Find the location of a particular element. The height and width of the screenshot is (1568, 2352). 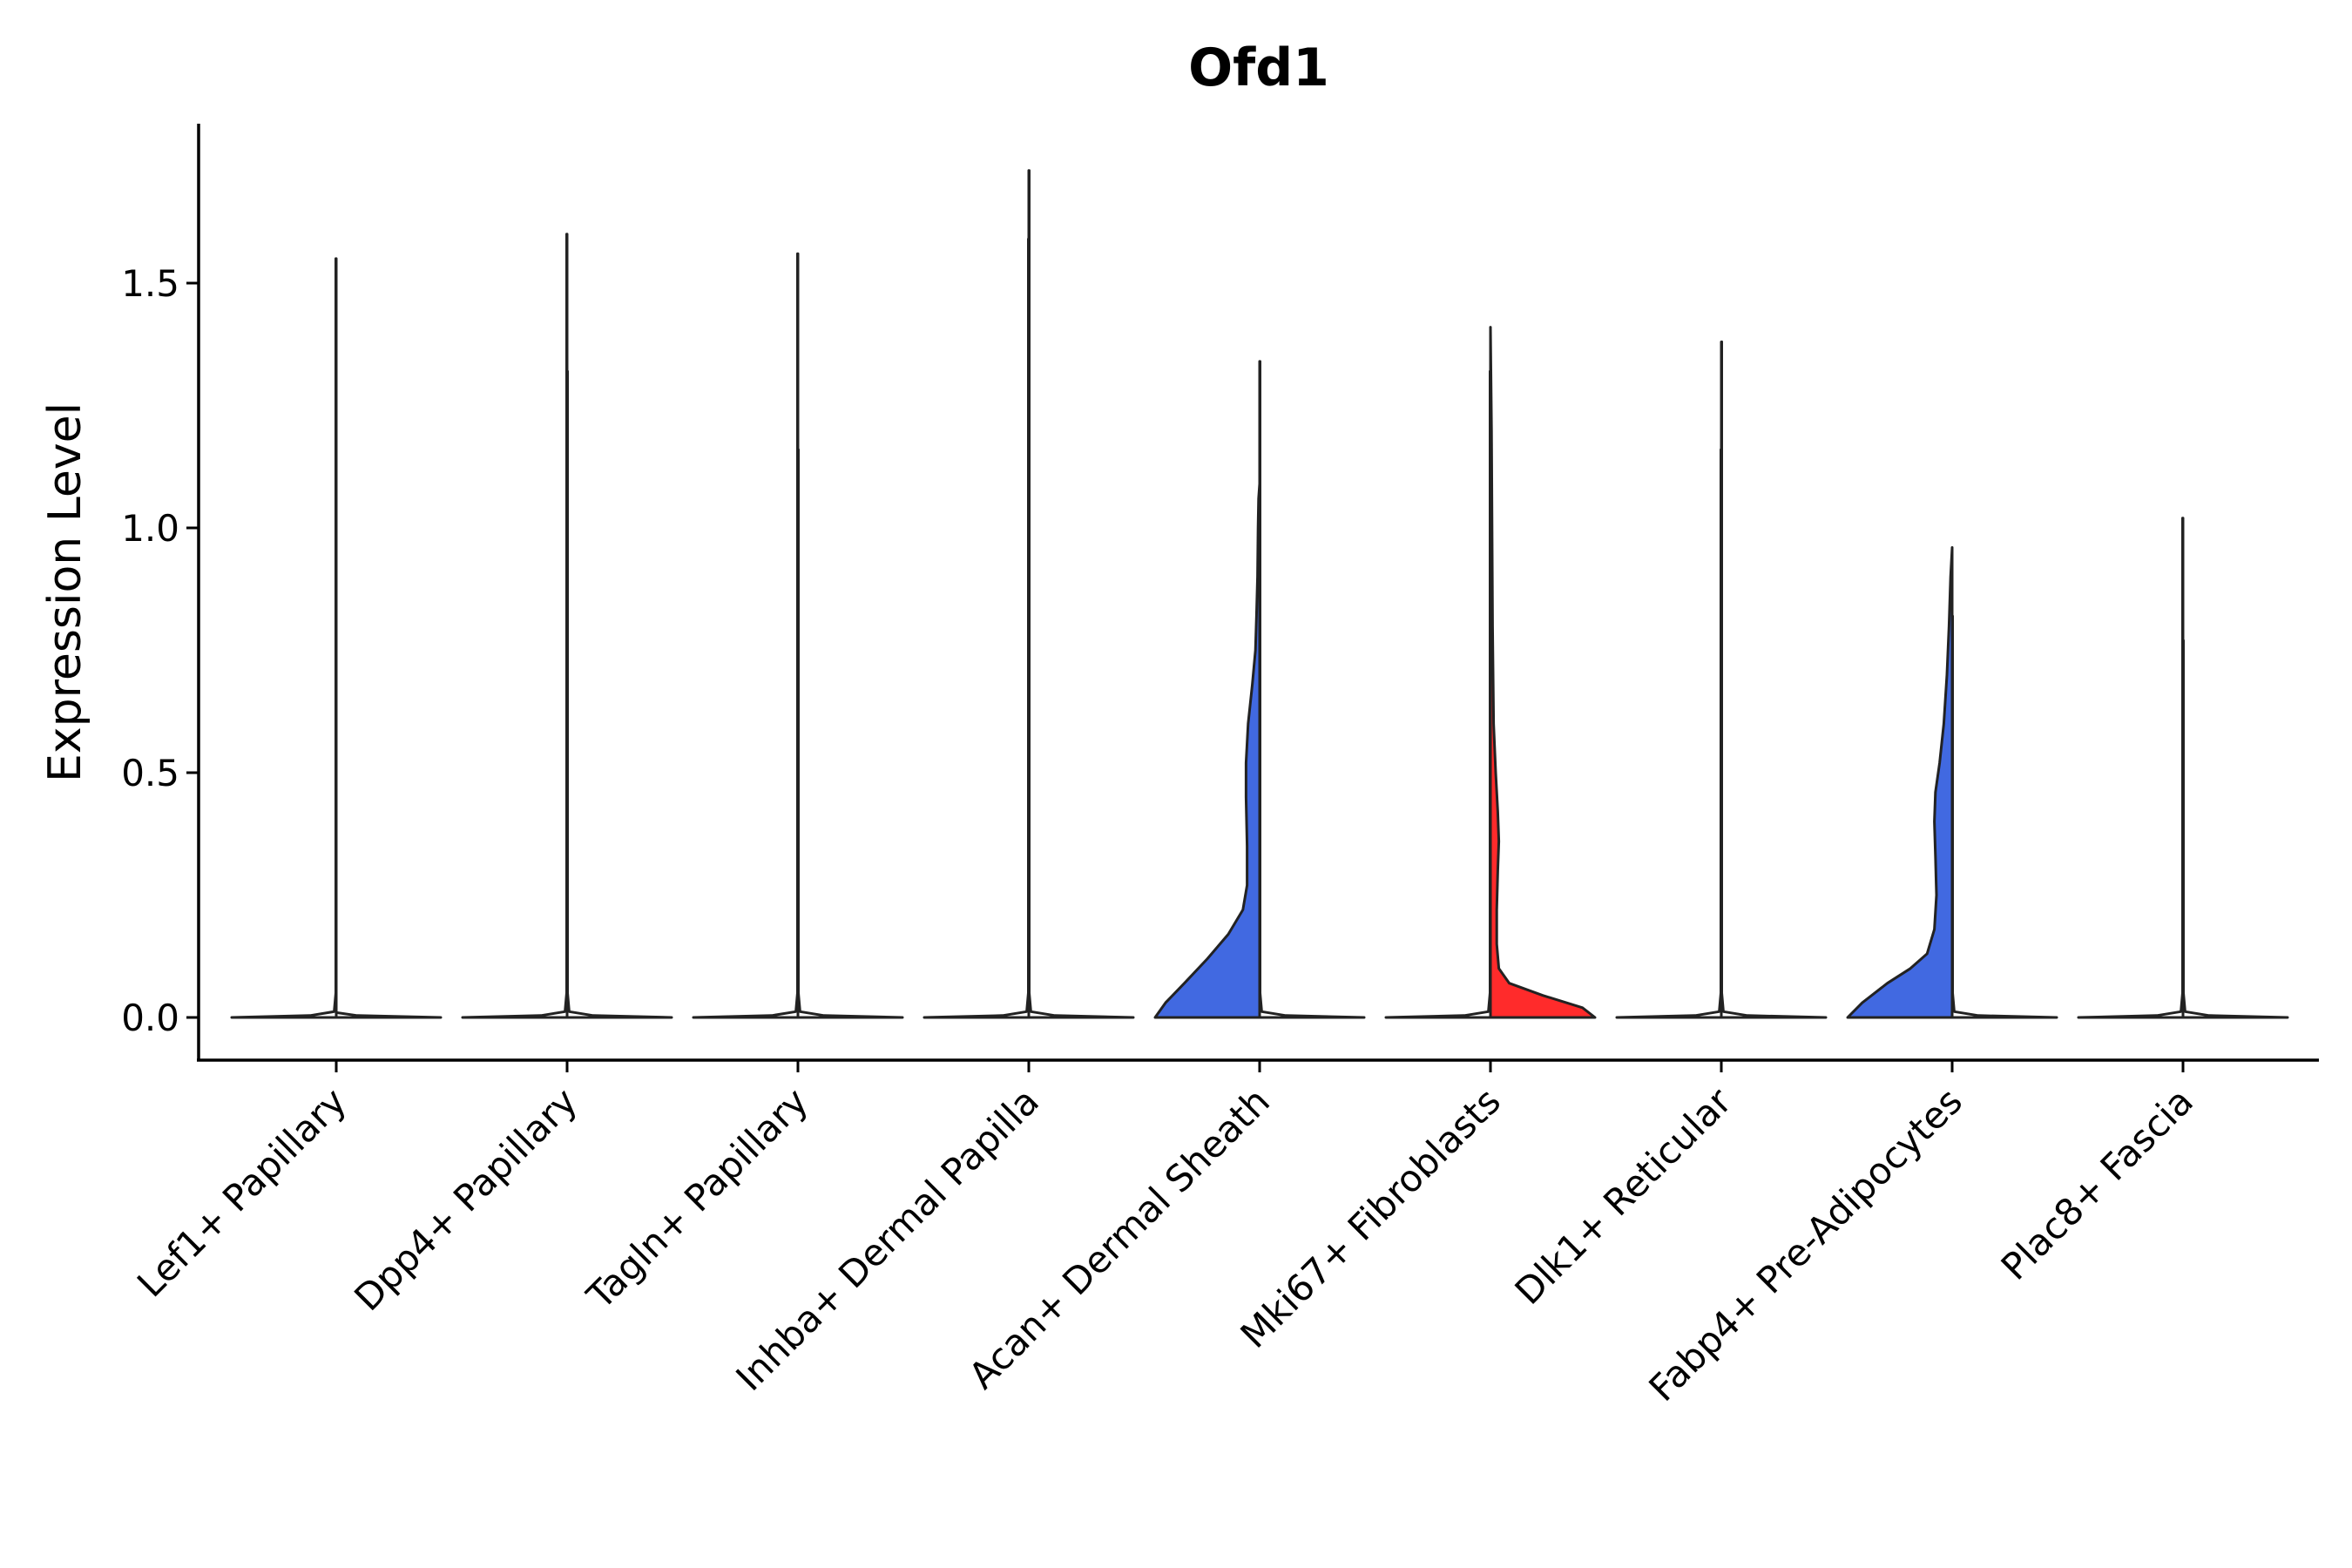

x-tick-label: Dlk1+ Reticular is located at coordinates (1624, 1196).